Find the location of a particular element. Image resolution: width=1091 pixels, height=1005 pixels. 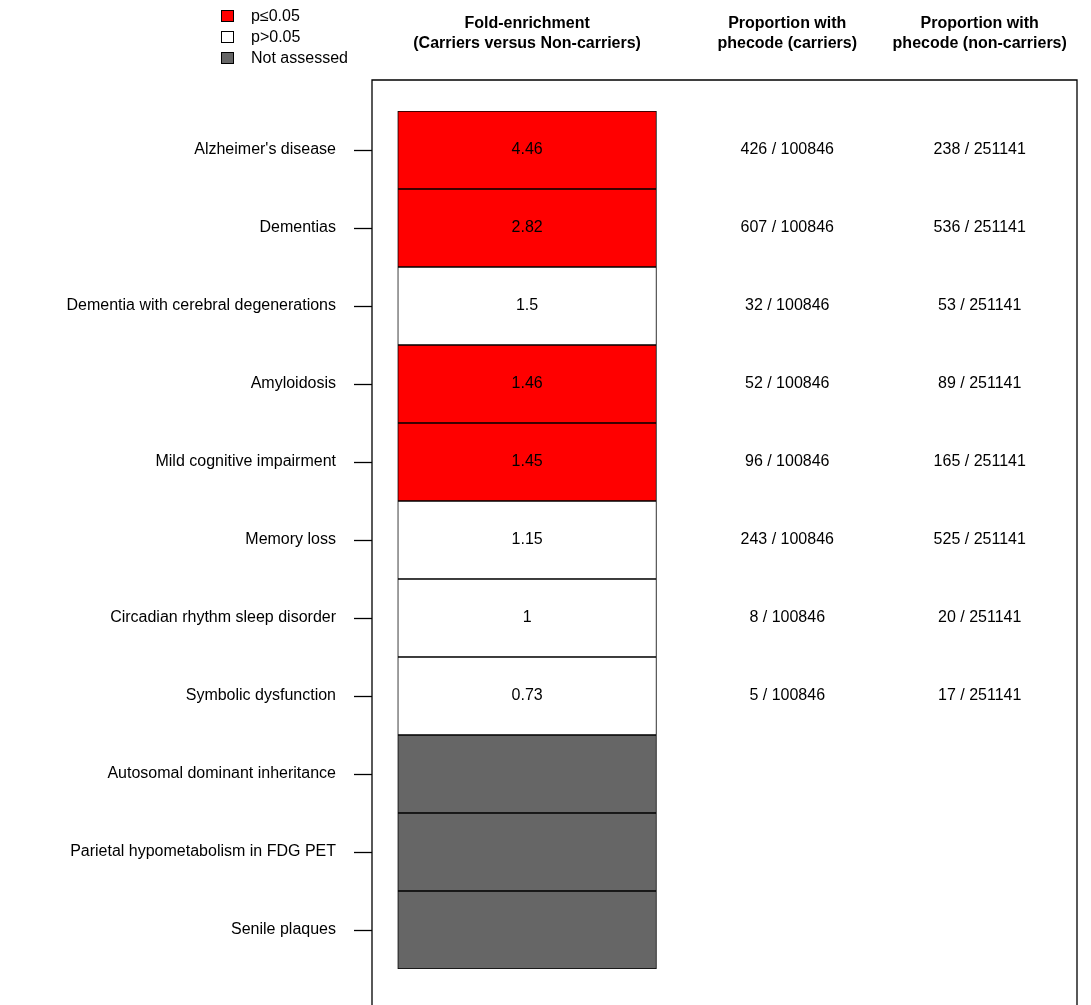

text: 8 / 100846 is located at coordinates (787, 617).